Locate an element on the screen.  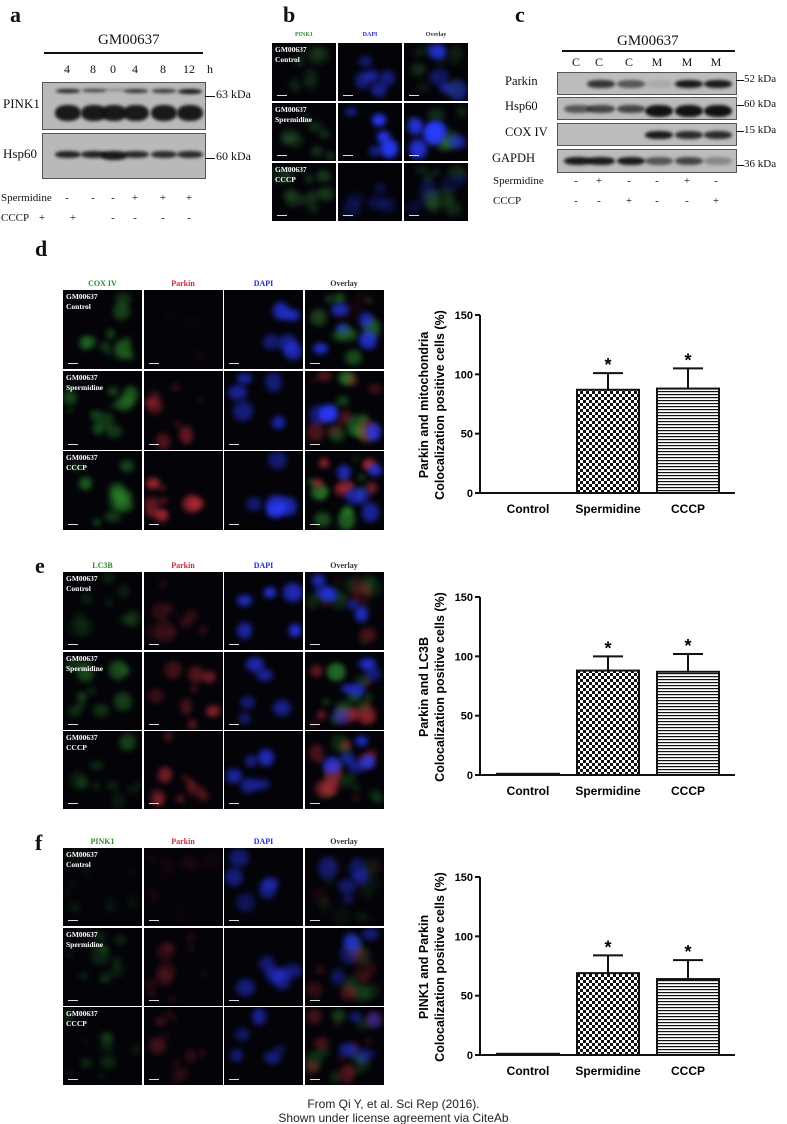
category-label: Control is located at coordinates (528, 509).